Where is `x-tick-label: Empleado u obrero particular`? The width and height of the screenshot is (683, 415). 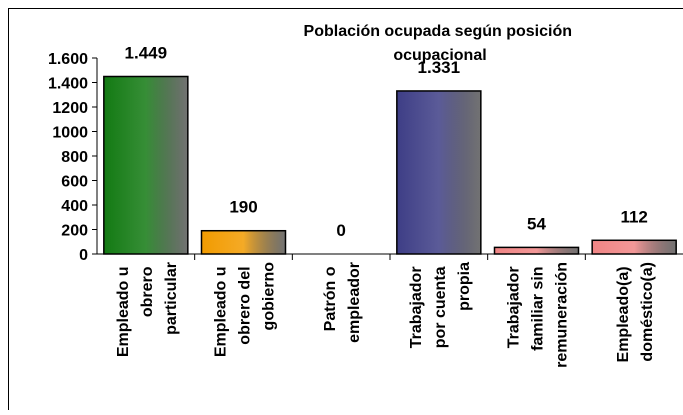
x-tick-label: Empleado u obrero particular is located at coordinates (147, 309).